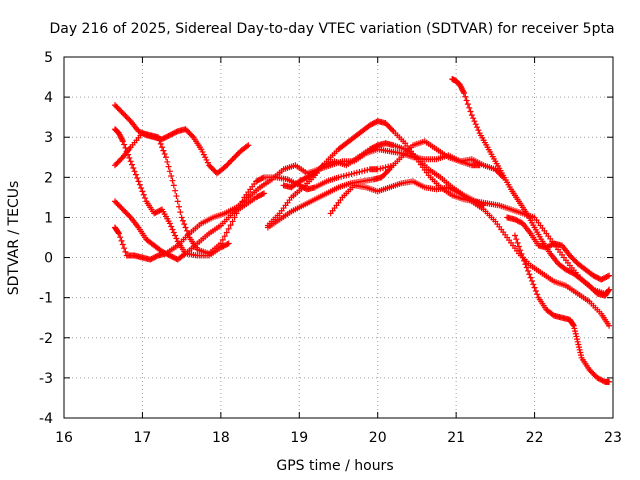  What do you see at coordinates (334, 466) in the screenshot?
I see `x-axis-label: GPS time / hours` at bounding box center [334, 466].